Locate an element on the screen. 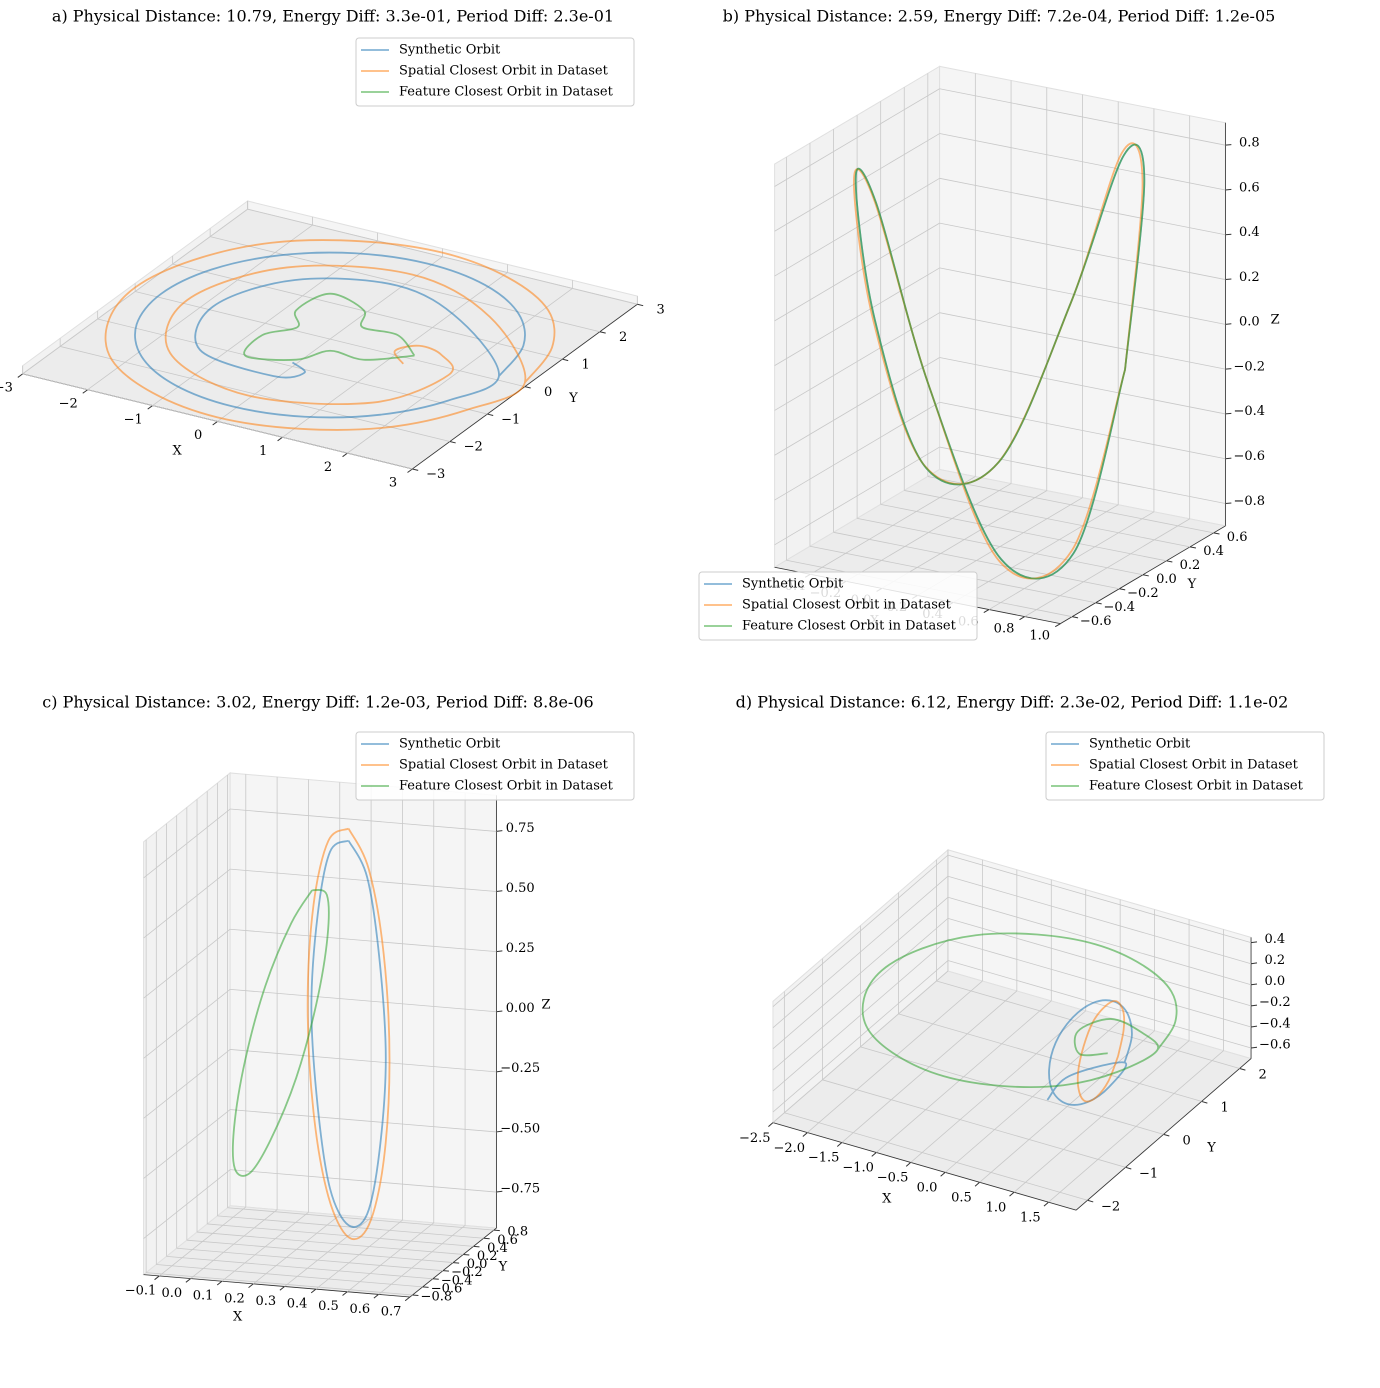 The height and width of the screenshot is (1388, 1380). axis-label: X is located at coordinates (887, 1199).